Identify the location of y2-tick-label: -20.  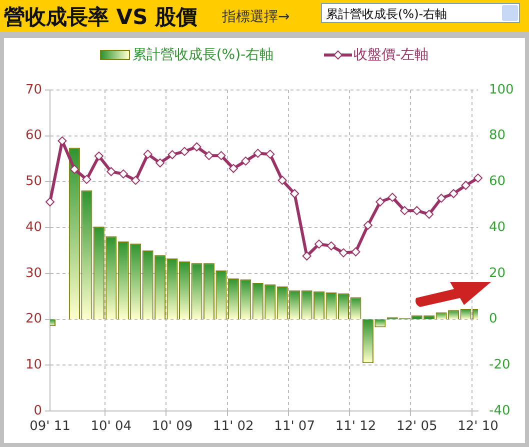
(499, 365).